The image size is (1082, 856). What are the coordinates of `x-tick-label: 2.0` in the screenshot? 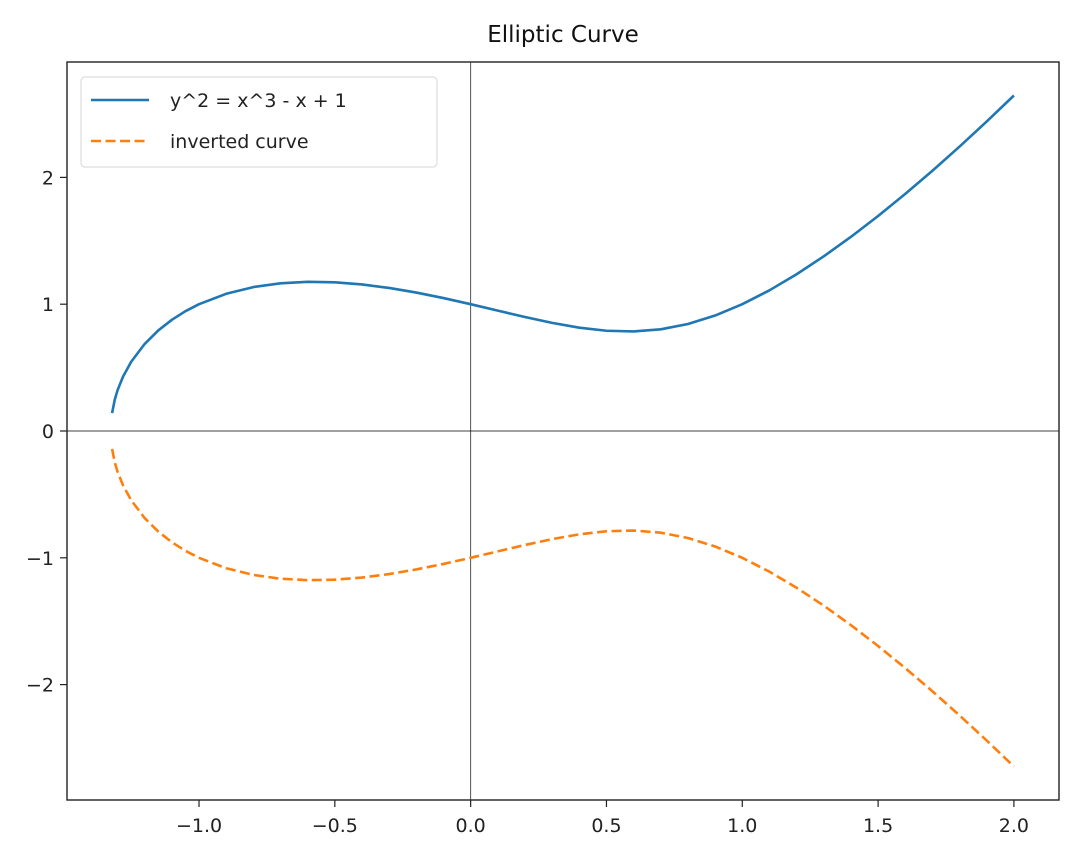 It's located at (1014, 826).